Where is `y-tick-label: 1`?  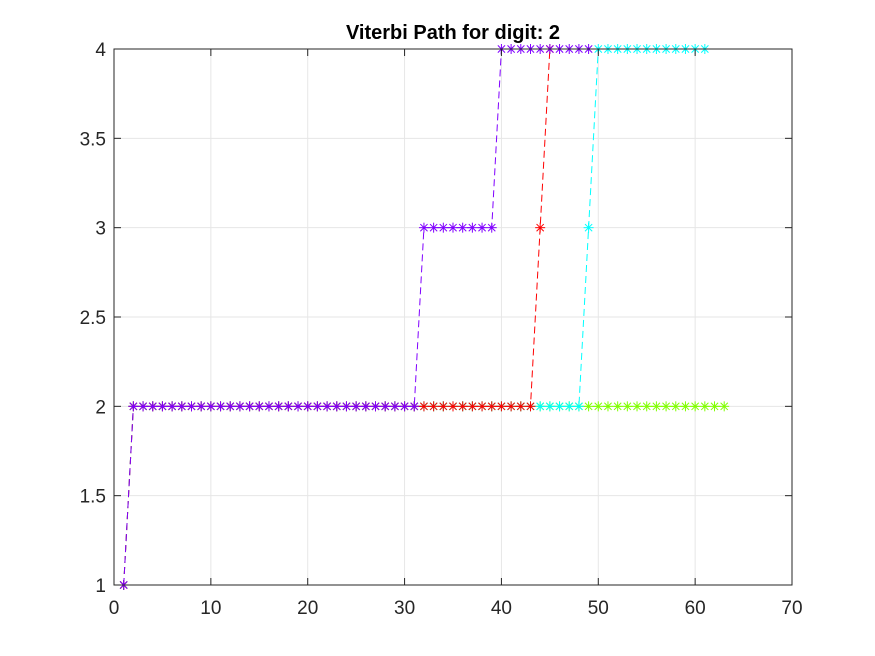
y-tick-label: 1 is located at coordinates (100, 586).